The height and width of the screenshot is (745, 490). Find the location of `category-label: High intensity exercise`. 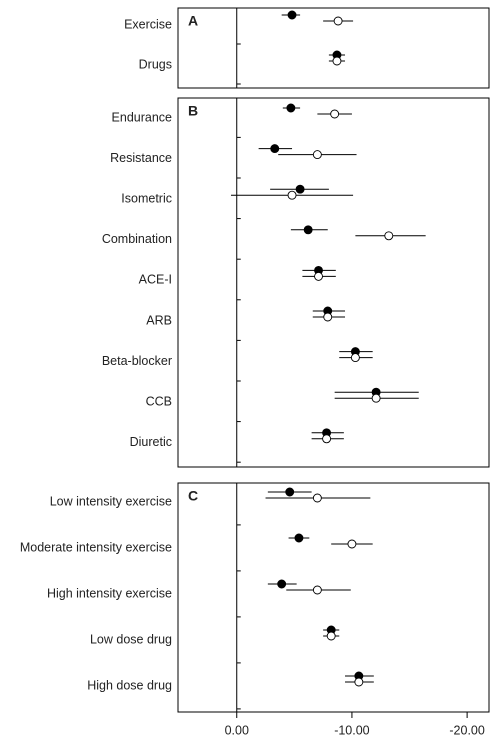

category-label: High intensity exercise is located at coordinates (109, 593).